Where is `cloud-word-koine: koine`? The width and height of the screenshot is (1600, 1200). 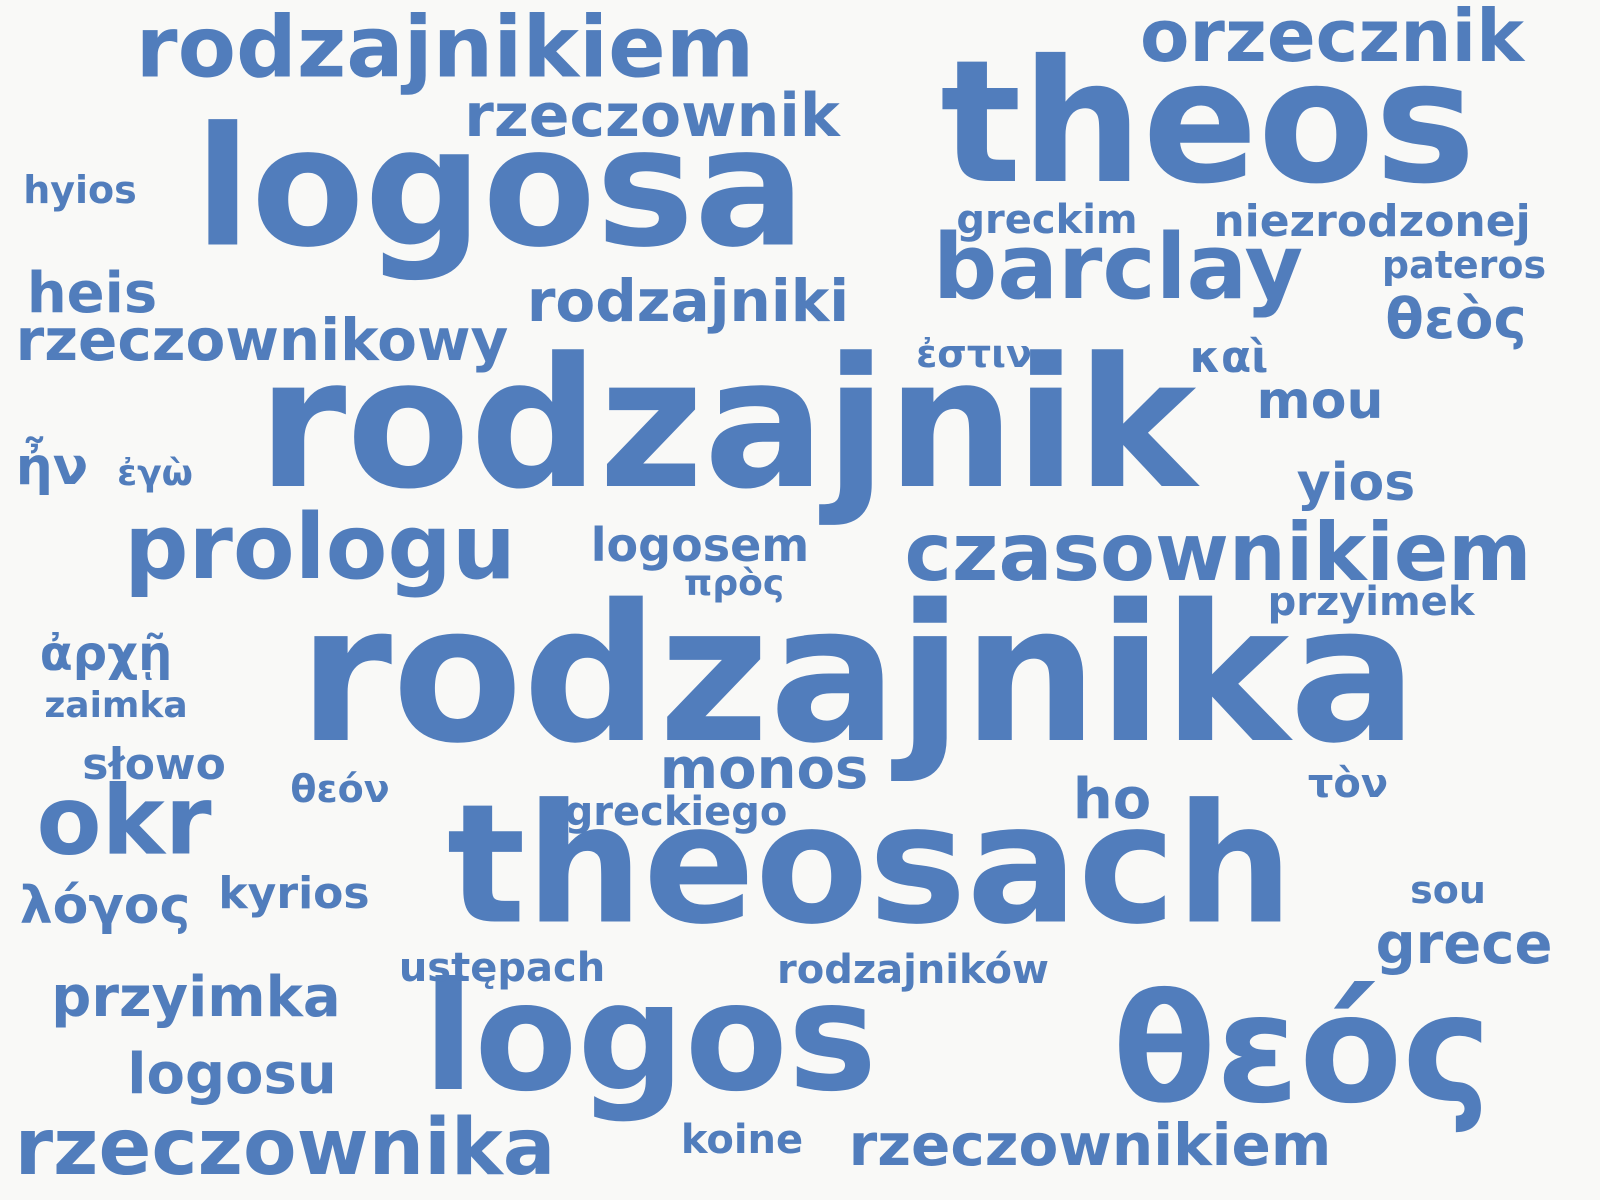
cloud-word-koine: koine is located at coordinates (742, 1140).